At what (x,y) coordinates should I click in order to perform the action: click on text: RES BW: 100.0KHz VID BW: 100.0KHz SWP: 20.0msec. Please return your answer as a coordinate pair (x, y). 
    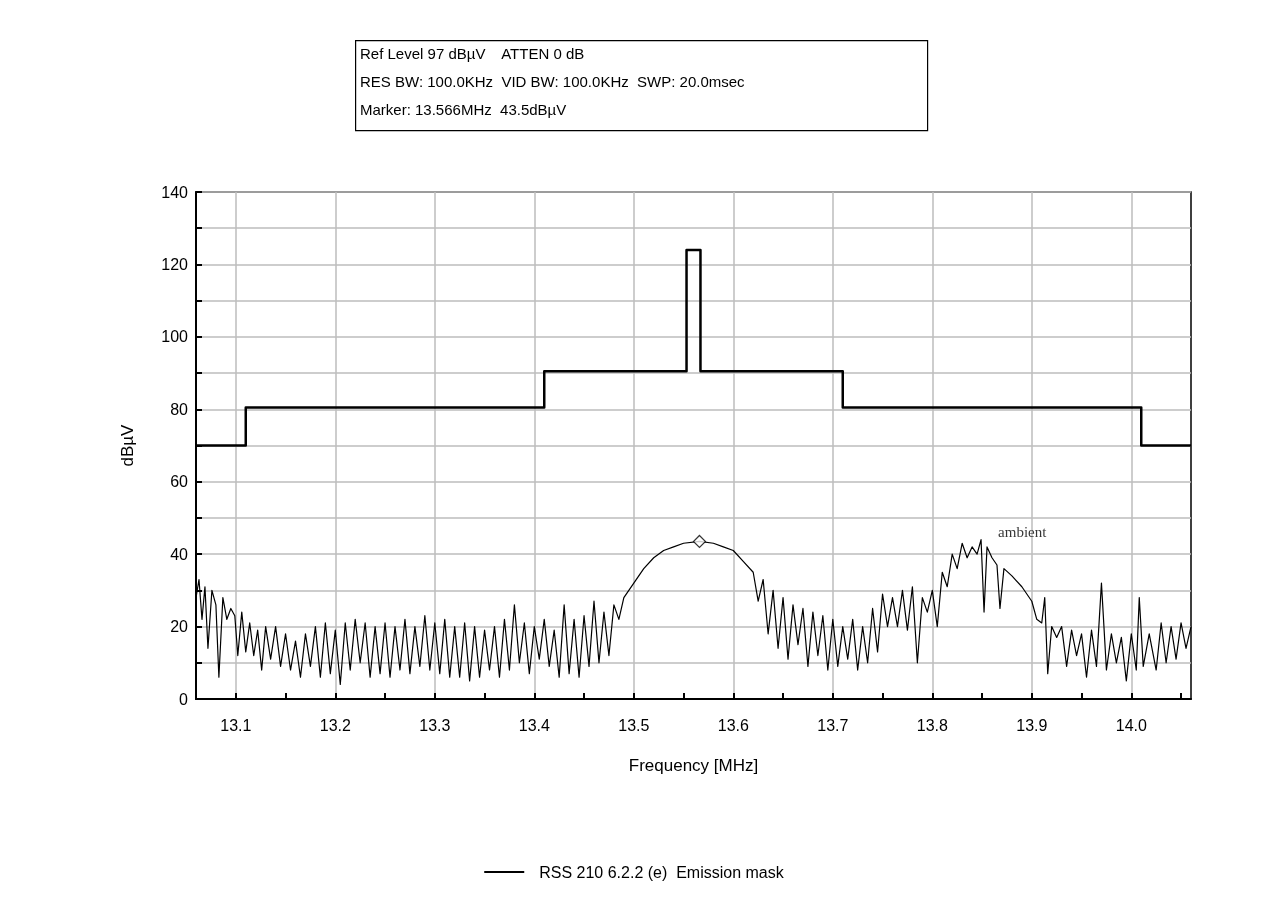
    Looking at the image, I should click on (553, 81).